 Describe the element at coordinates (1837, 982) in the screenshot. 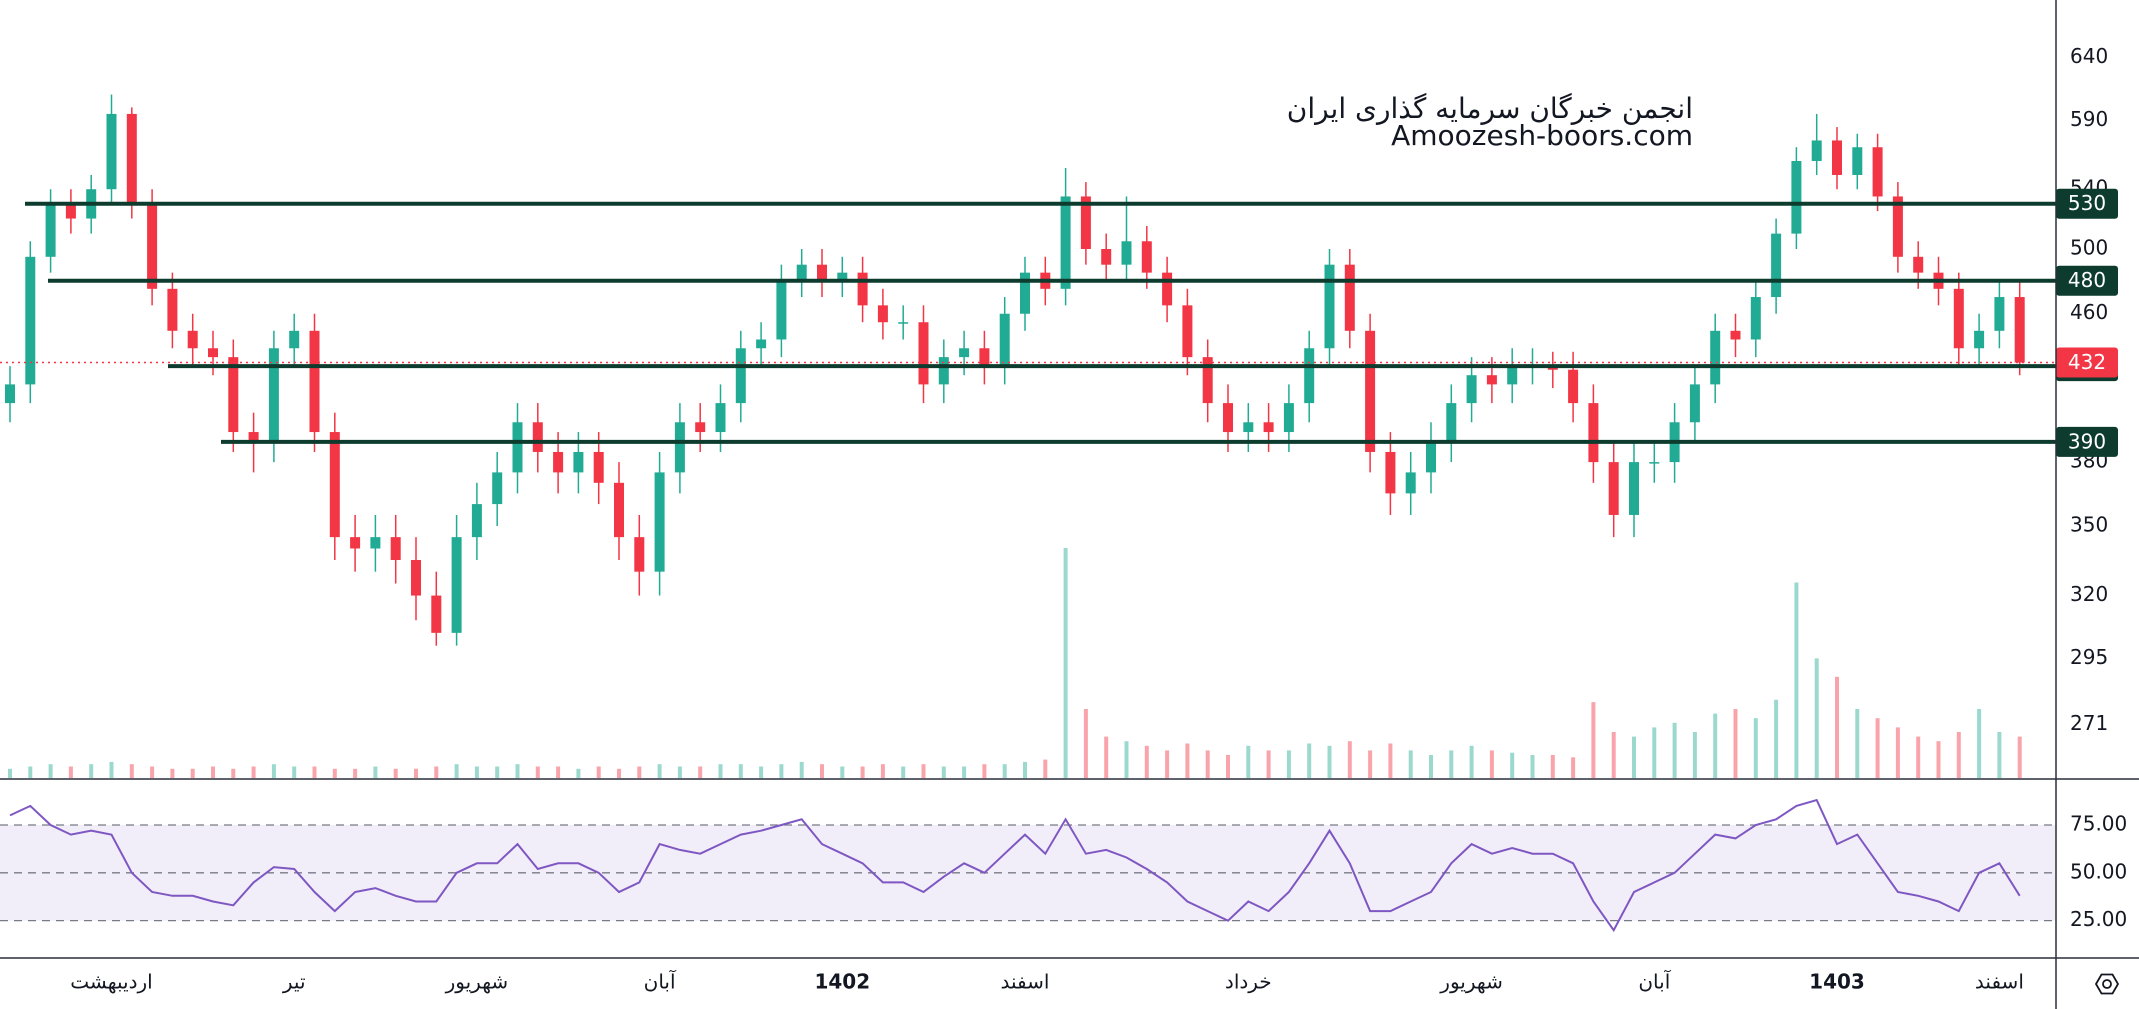

I see `x-tick-label: 1403` at that location.